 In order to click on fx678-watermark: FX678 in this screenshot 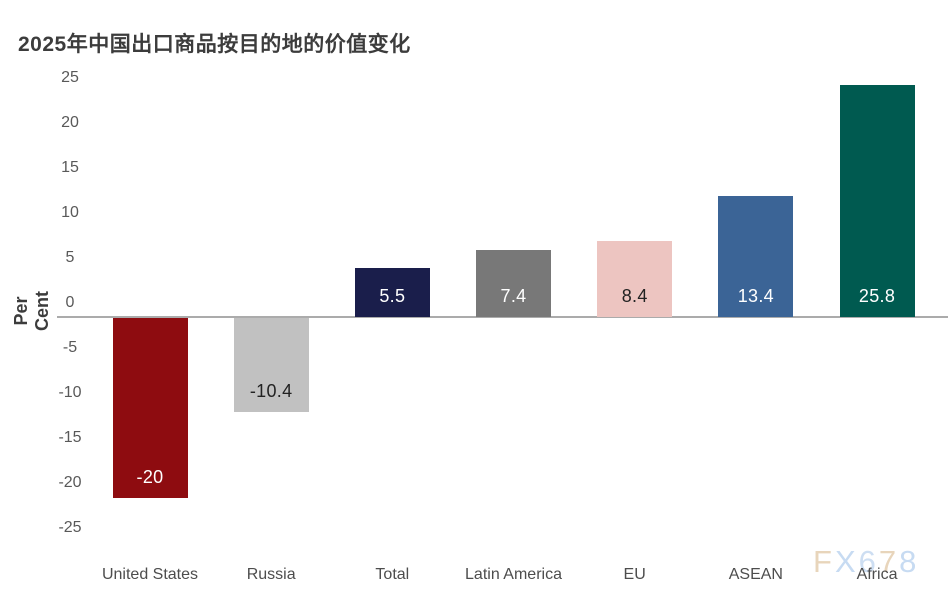, I will do `click(866, 562)`.